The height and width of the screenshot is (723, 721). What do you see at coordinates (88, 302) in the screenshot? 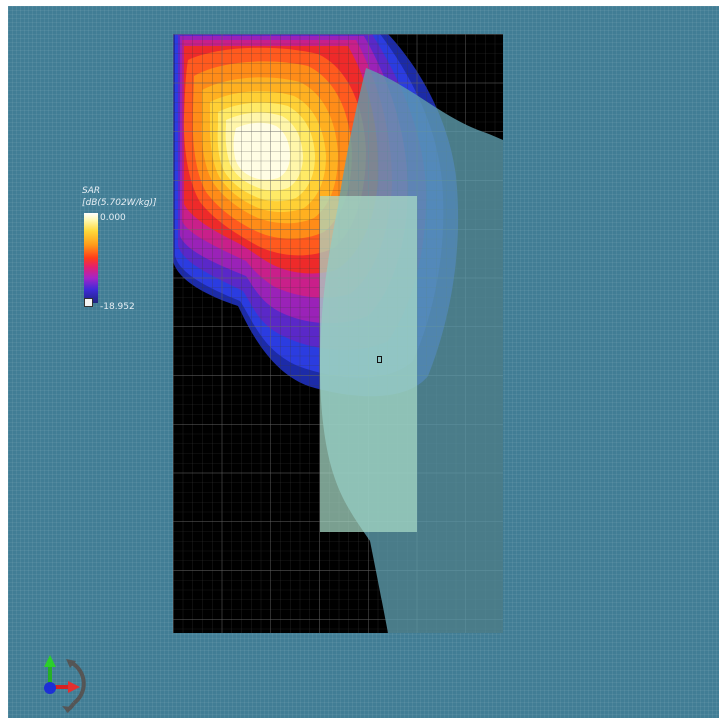
I see `scale-swatch-icon` at bounding box center [88, 302].